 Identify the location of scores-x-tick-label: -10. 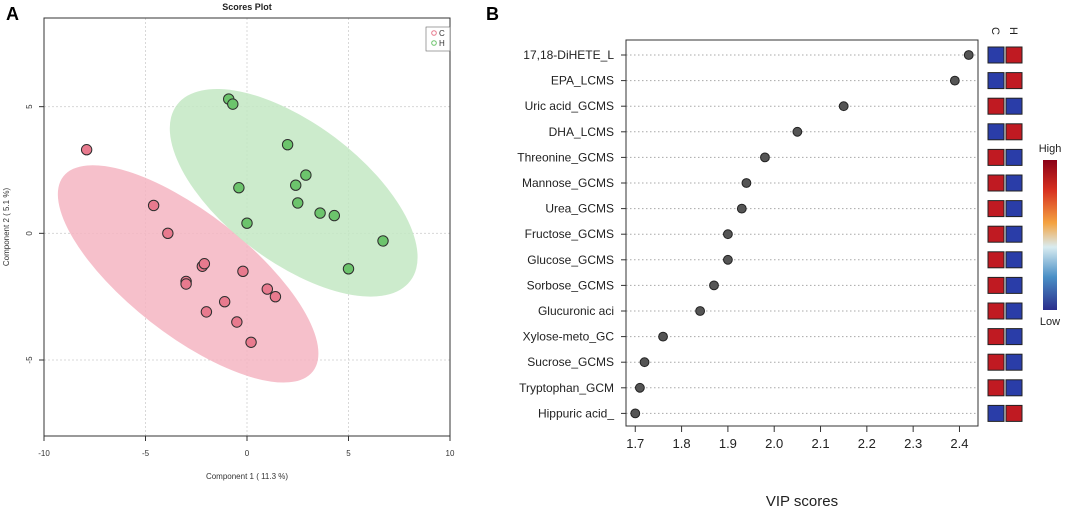
(44, 453).